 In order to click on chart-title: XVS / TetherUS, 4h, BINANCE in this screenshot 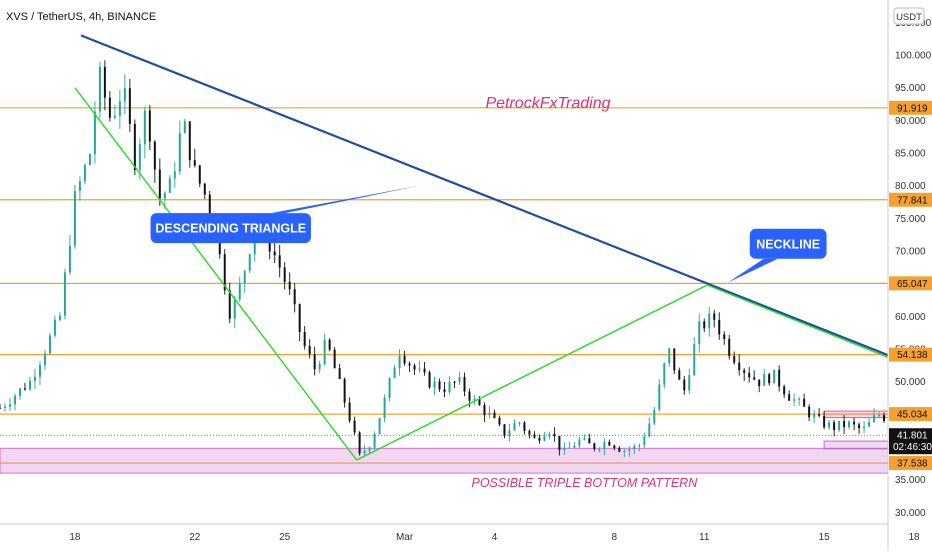, I will do `click(81, 17)`.